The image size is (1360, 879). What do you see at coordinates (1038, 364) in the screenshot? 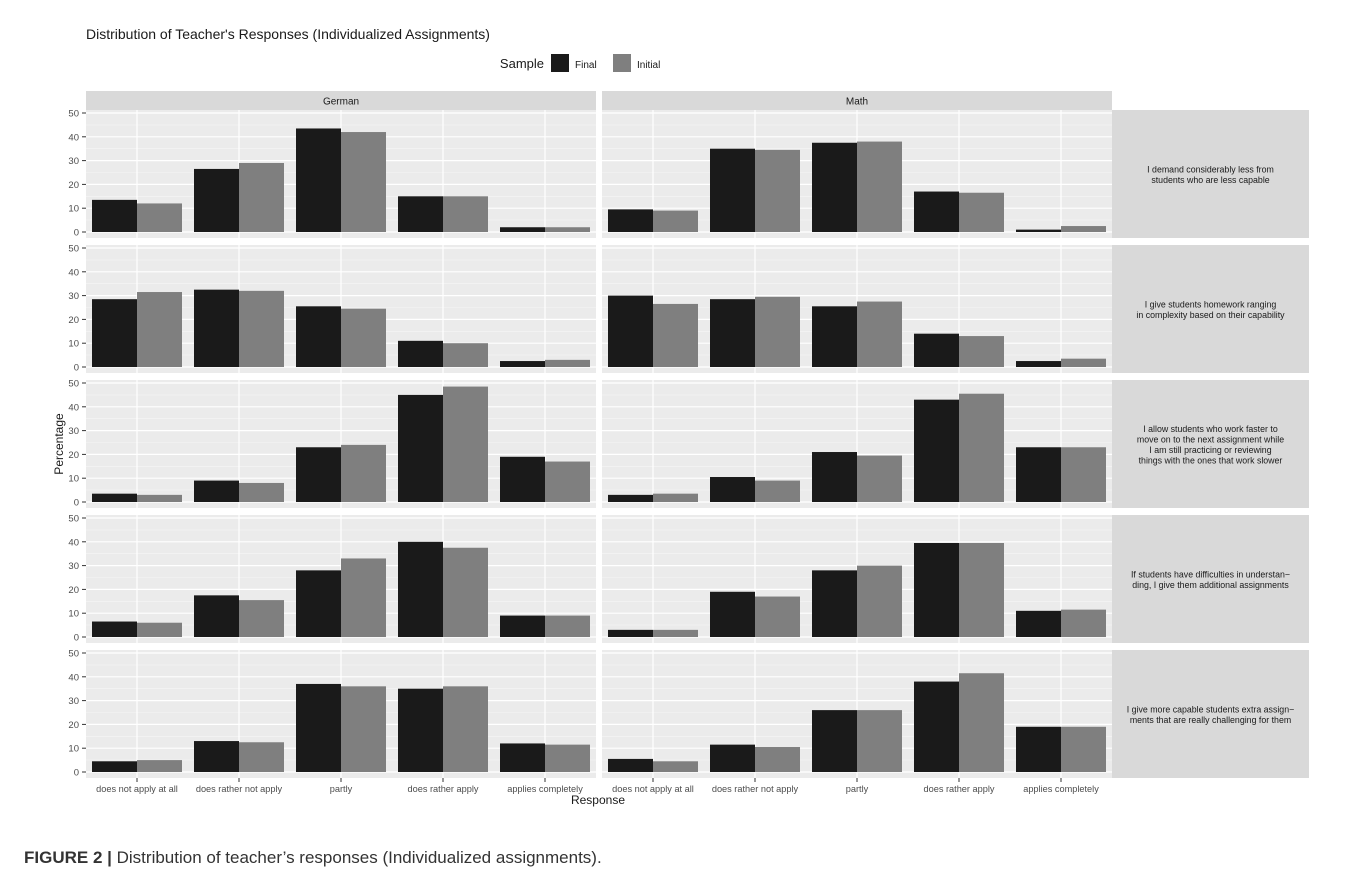
I see `bar-final-math-r1-c4` at bounding box center [1038, 364].